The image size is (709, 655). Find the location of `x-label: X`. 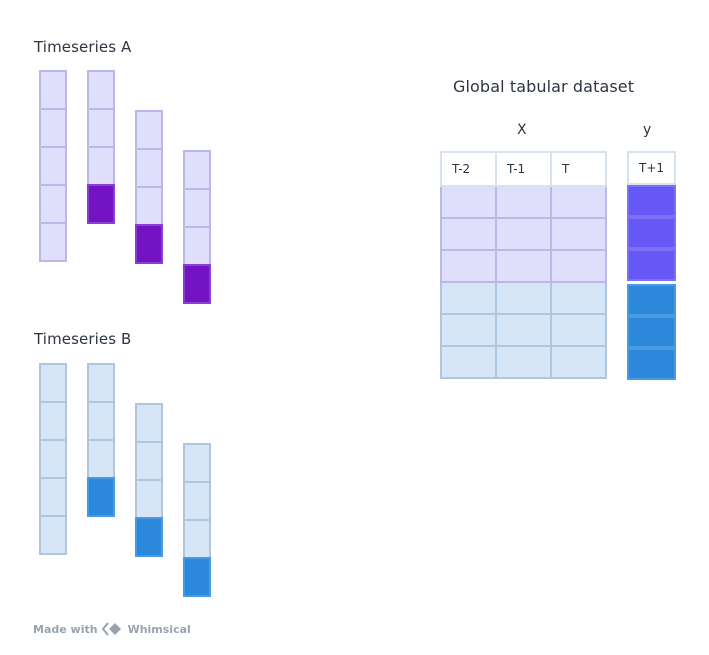

x-label: X is located at coordinates (522, 130).